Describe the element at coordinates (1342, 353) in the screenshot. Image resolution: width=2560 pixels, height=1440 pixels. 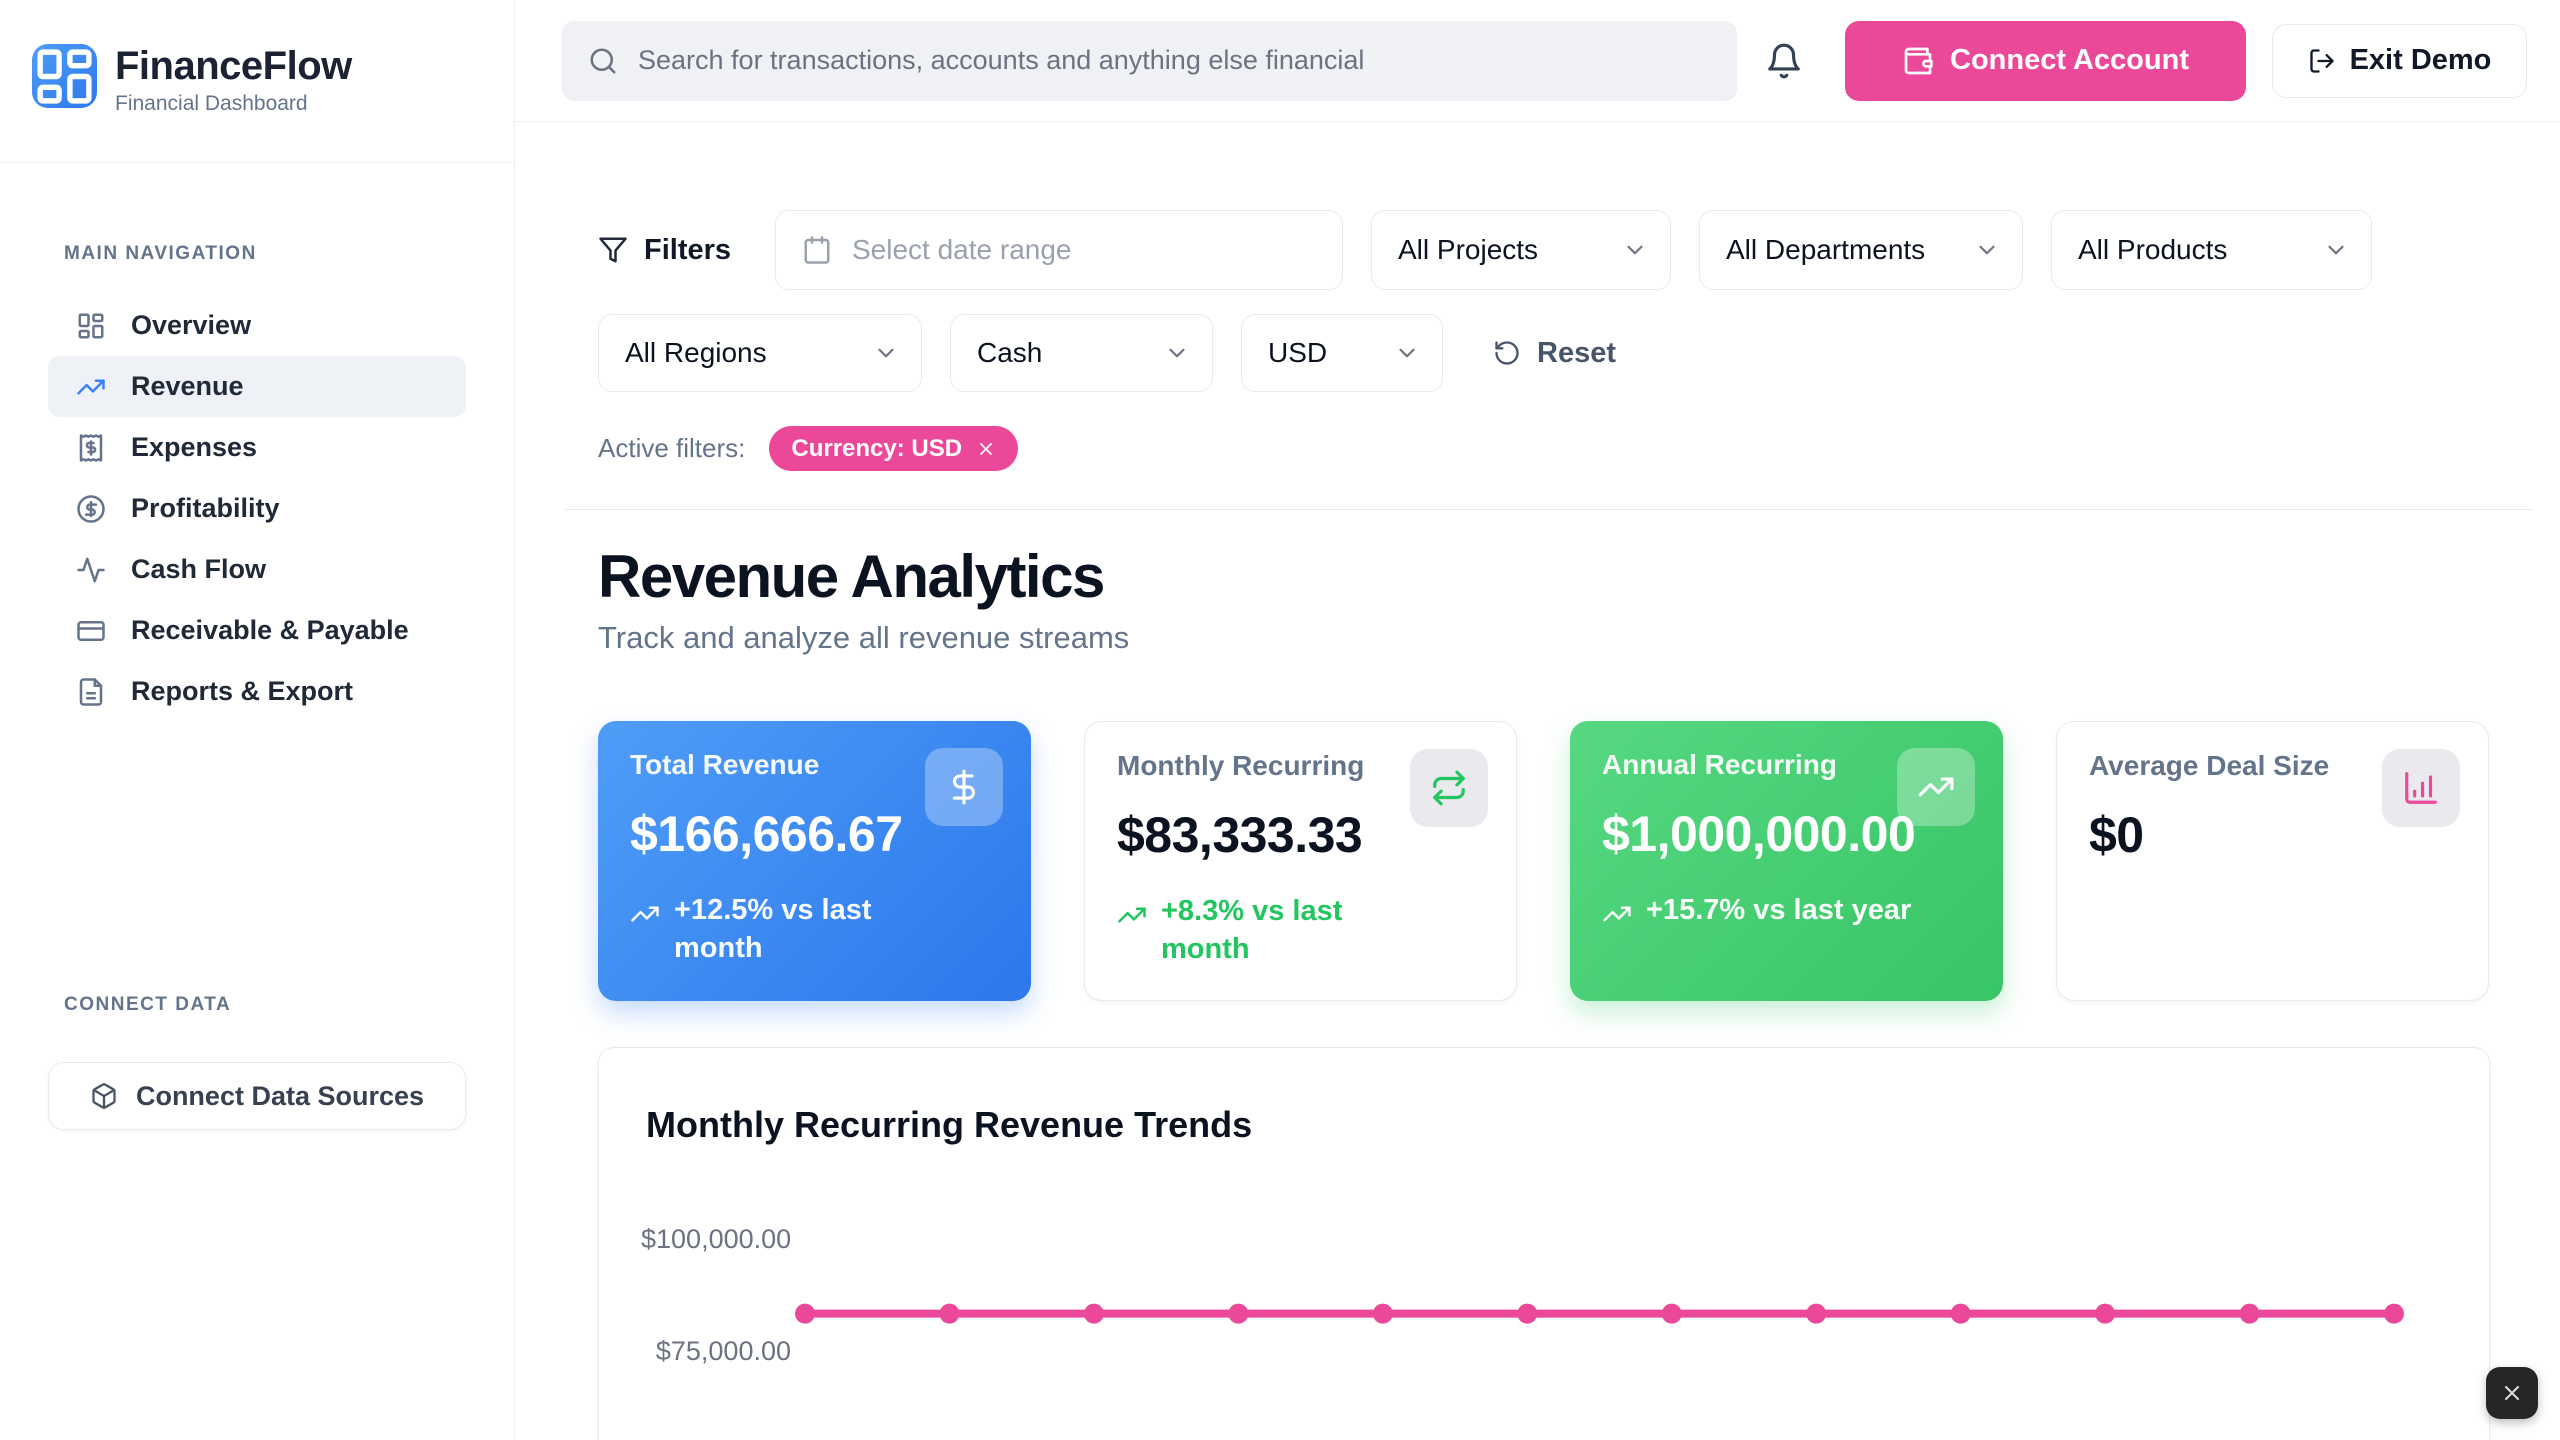
I see `filter-select-usd: USD` at that location.